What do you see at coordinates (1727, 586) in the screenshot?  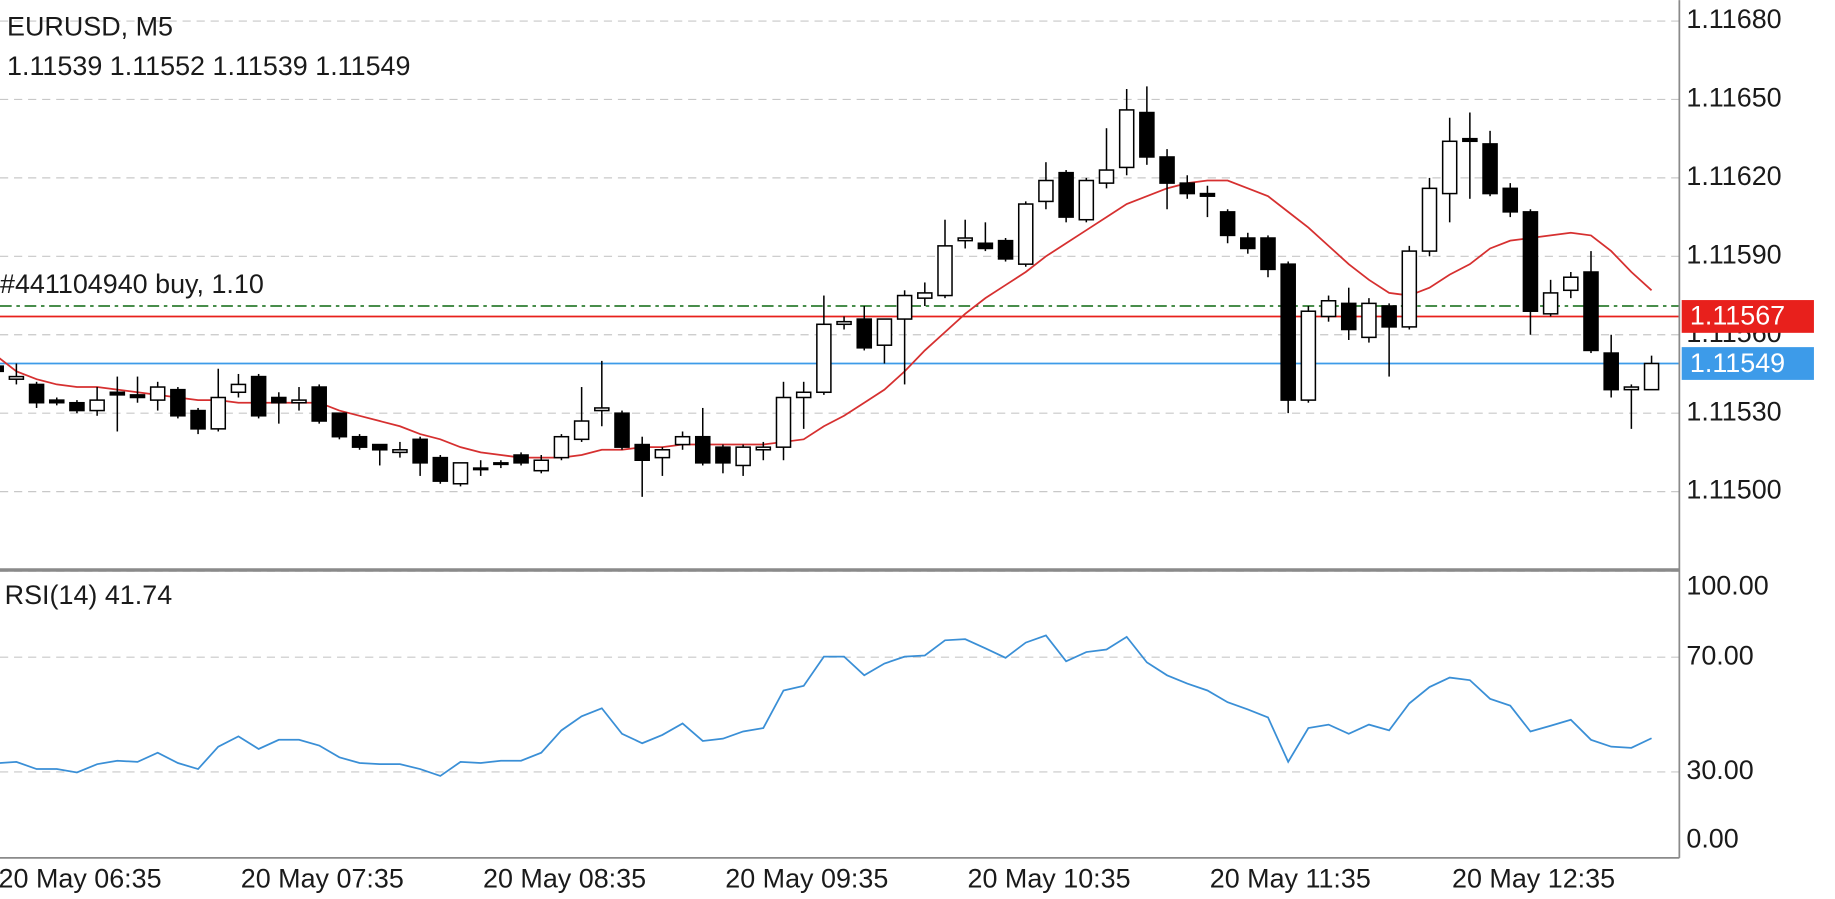 I see `y-tick-label: 100.00` at bounding box center [1727, 586].